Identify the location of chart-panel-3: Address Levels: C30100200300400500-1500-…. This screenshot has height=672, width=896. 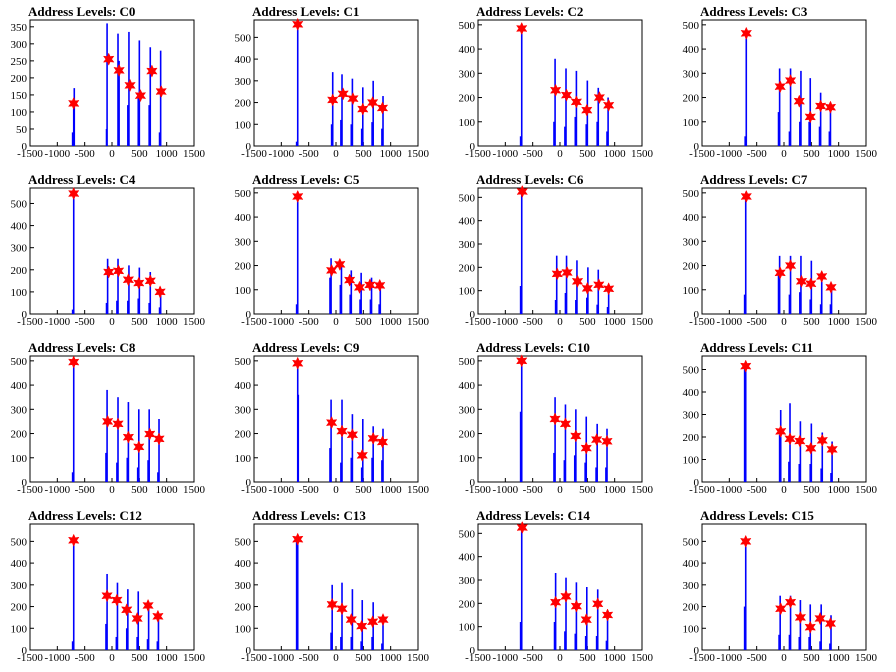
(780, 82).